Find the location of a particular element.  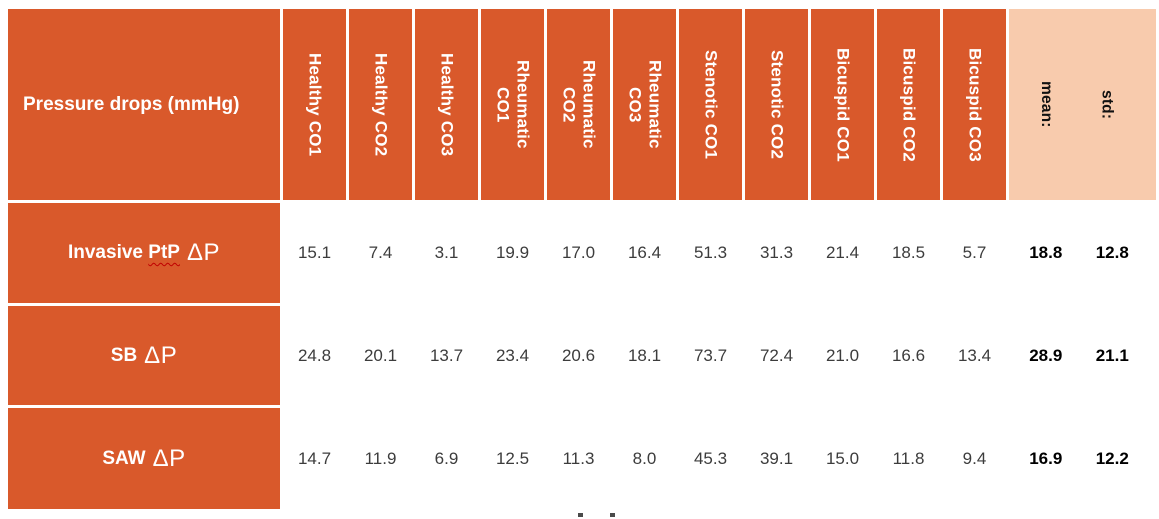

table-title: Pressure drops (mmHg) is located at coordinates (131, 104).